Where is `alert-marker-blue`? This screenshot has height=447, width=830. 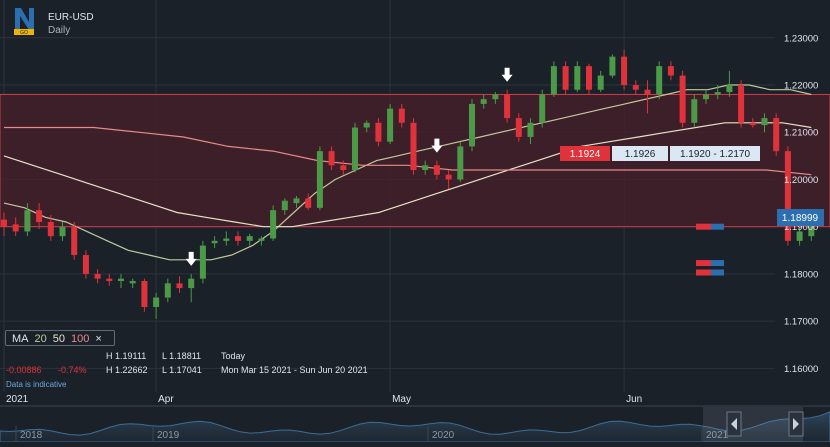
alert-marker-blue is located at coordinates (717, 263).